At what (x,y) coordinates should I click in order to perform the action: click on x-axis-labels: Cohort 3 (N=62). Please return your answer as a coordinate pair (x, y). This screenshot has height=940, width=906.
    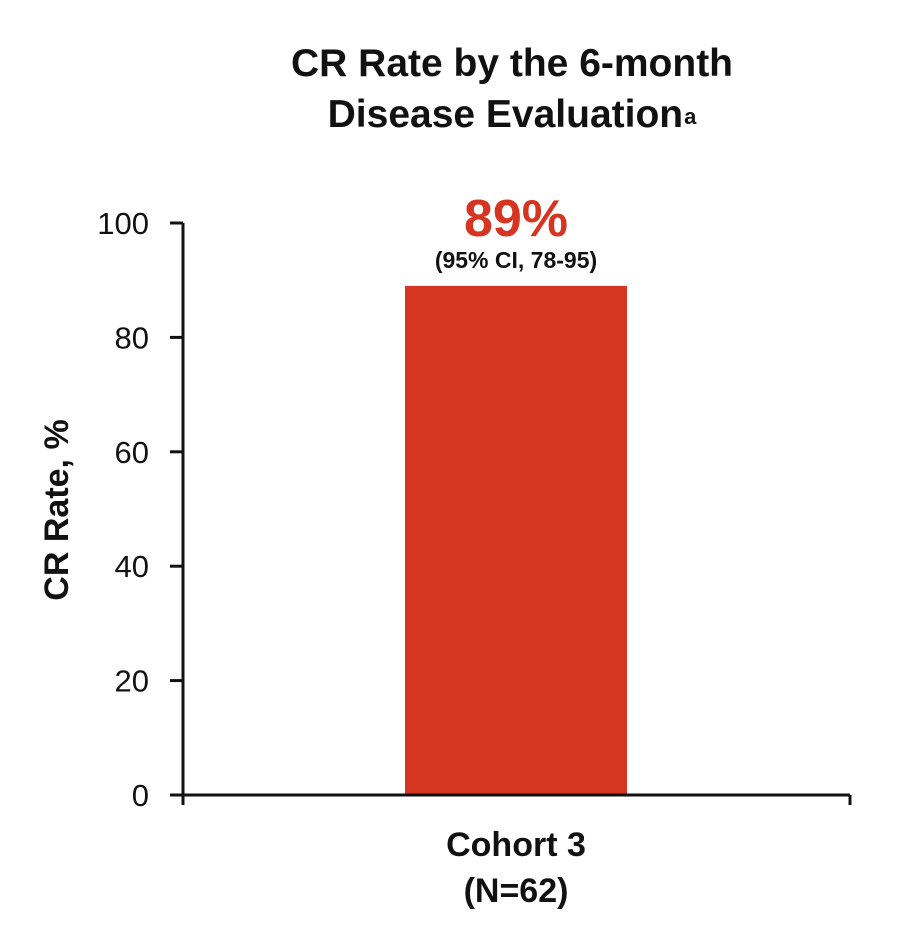
    Looking at the image, I should click on (516, 868).